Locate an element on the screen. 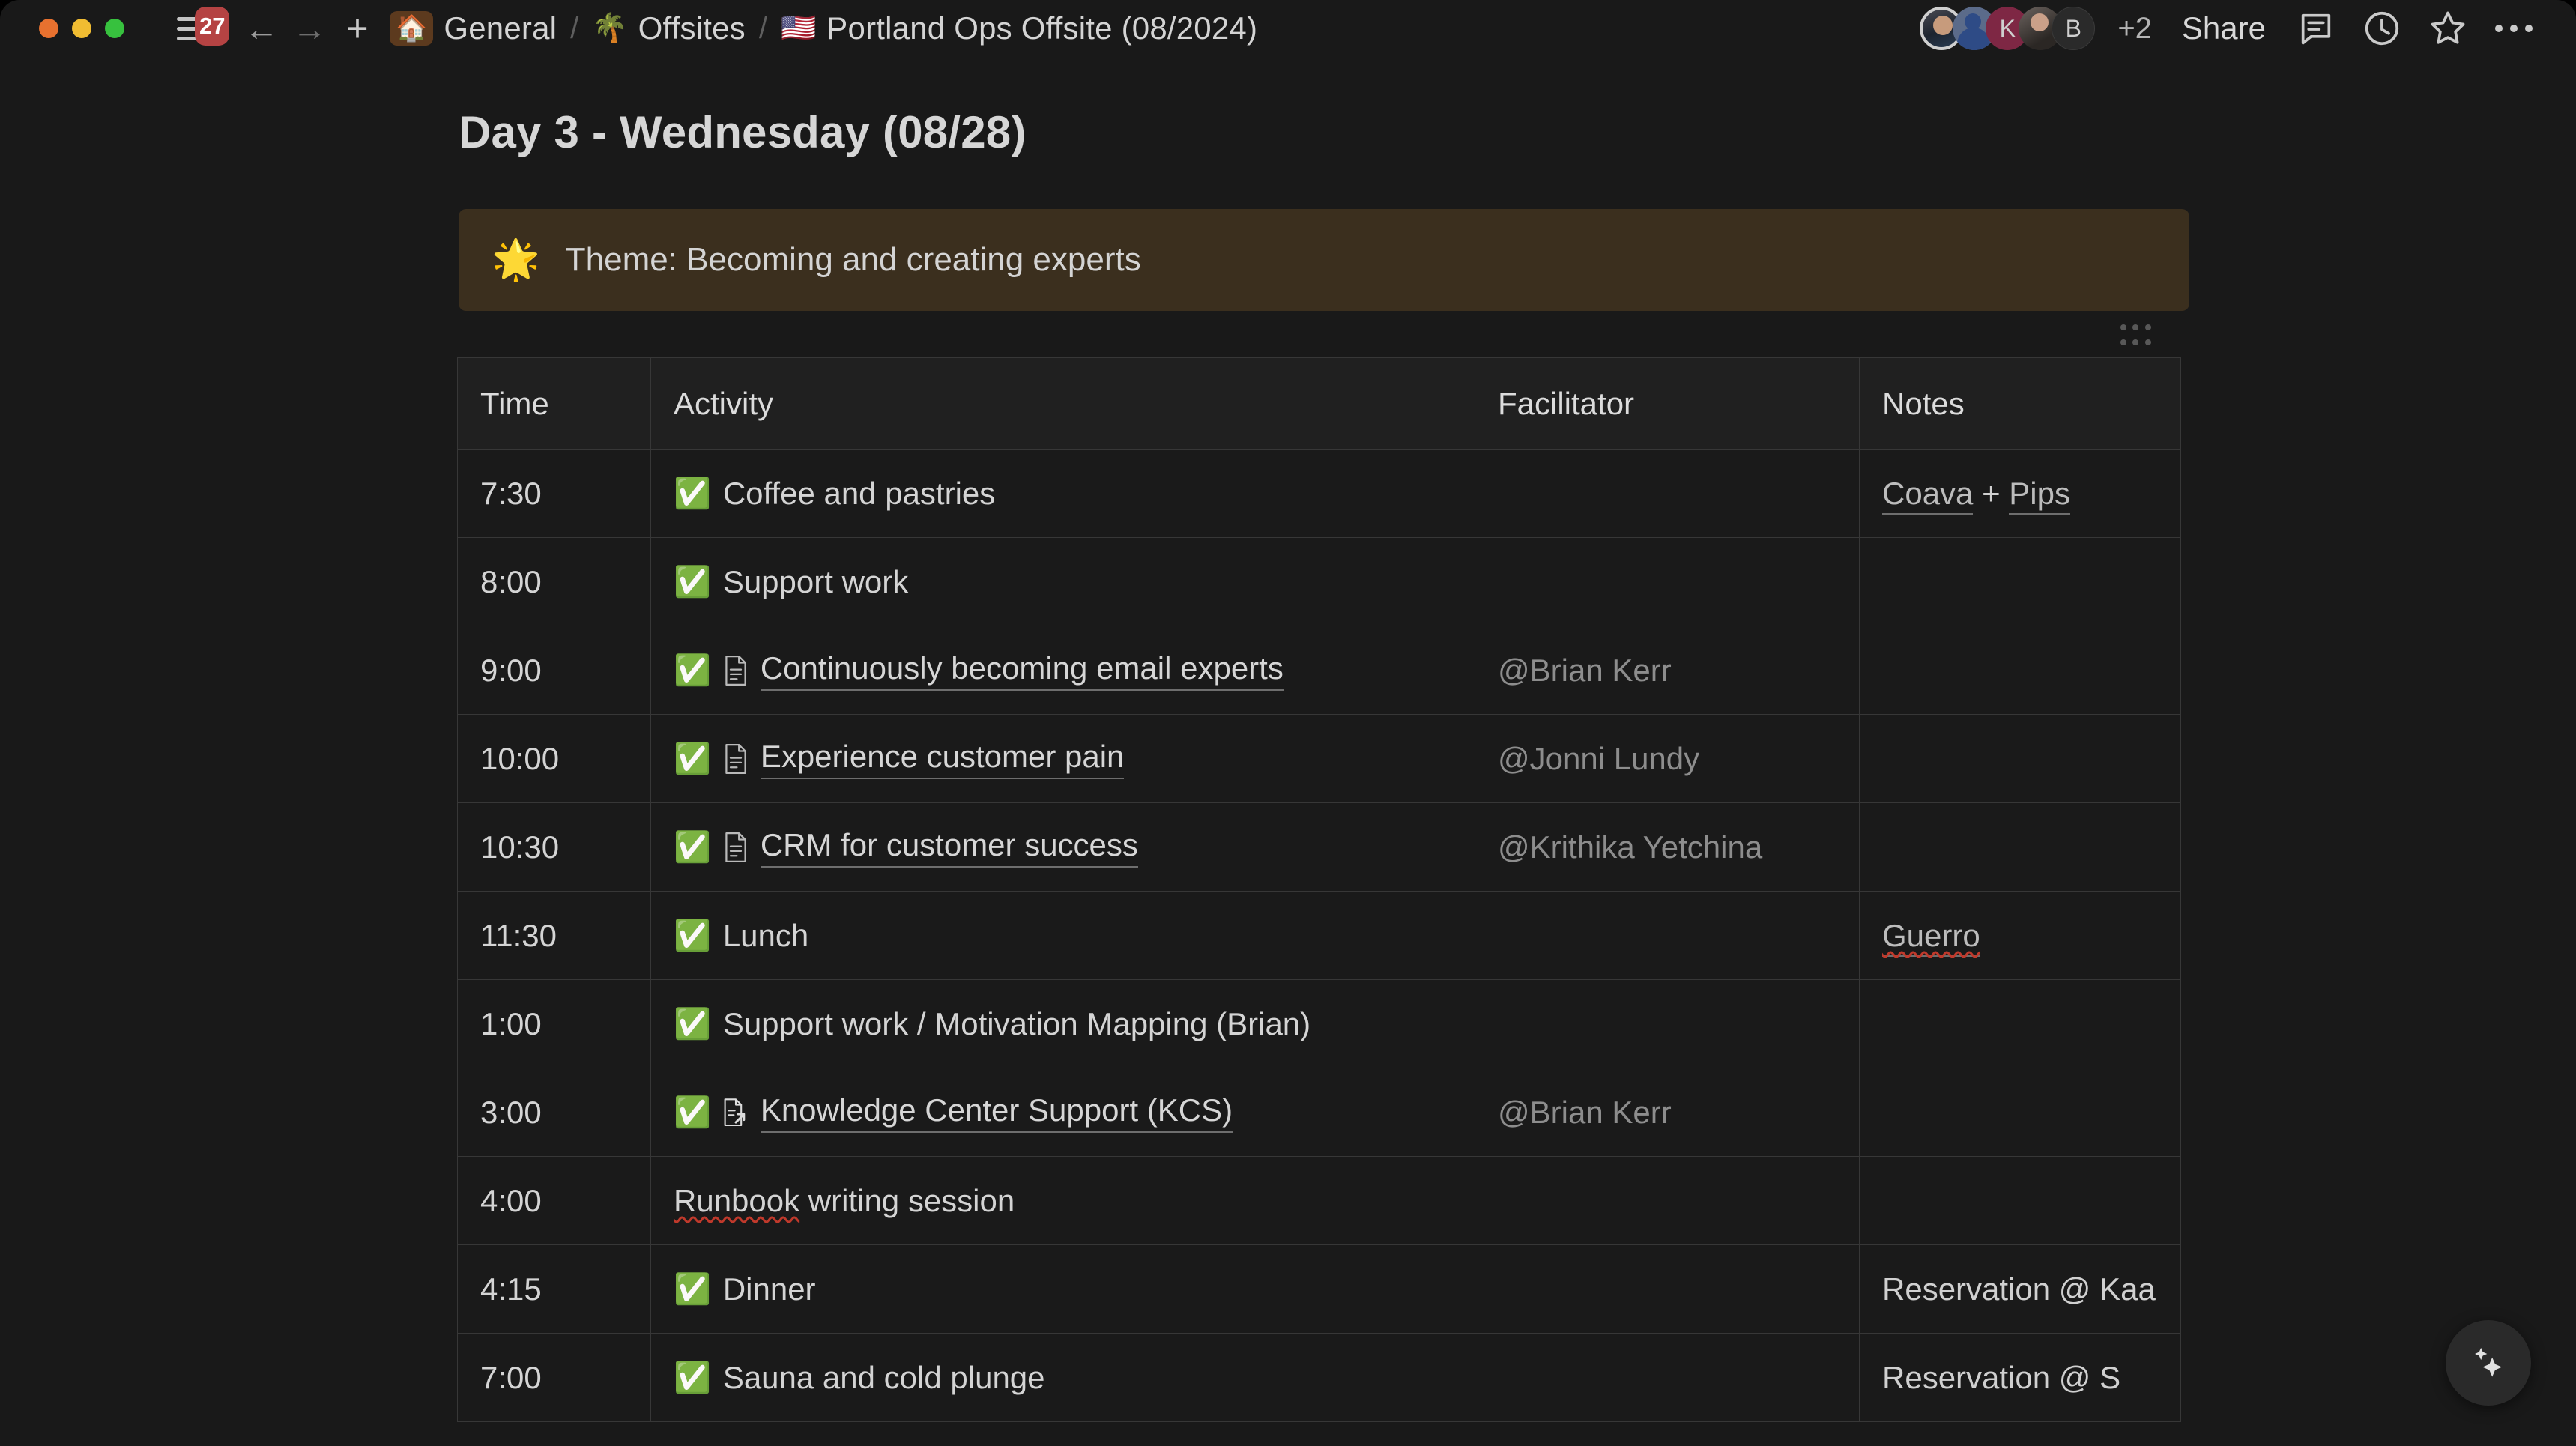  avatar: B is located at coordinates (2074, 28).